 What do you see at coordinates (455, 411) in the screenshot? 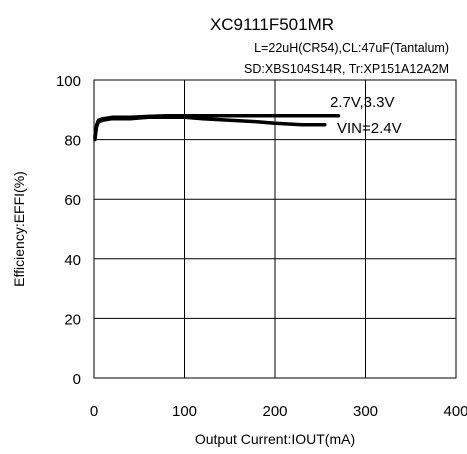
I see `x-tick-label: 400` at bounding box center [455, 411].